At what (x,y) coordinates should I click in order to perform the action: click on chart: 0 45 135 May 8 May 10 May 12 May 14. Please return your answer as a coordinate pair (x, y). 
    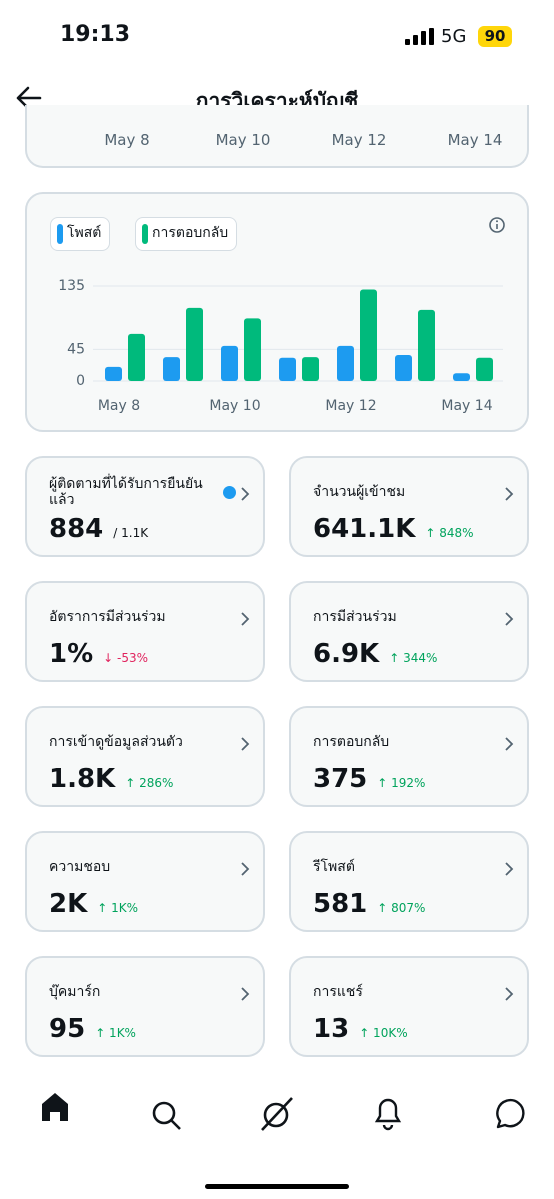
    Looking at the image, I should click on (280, 346).